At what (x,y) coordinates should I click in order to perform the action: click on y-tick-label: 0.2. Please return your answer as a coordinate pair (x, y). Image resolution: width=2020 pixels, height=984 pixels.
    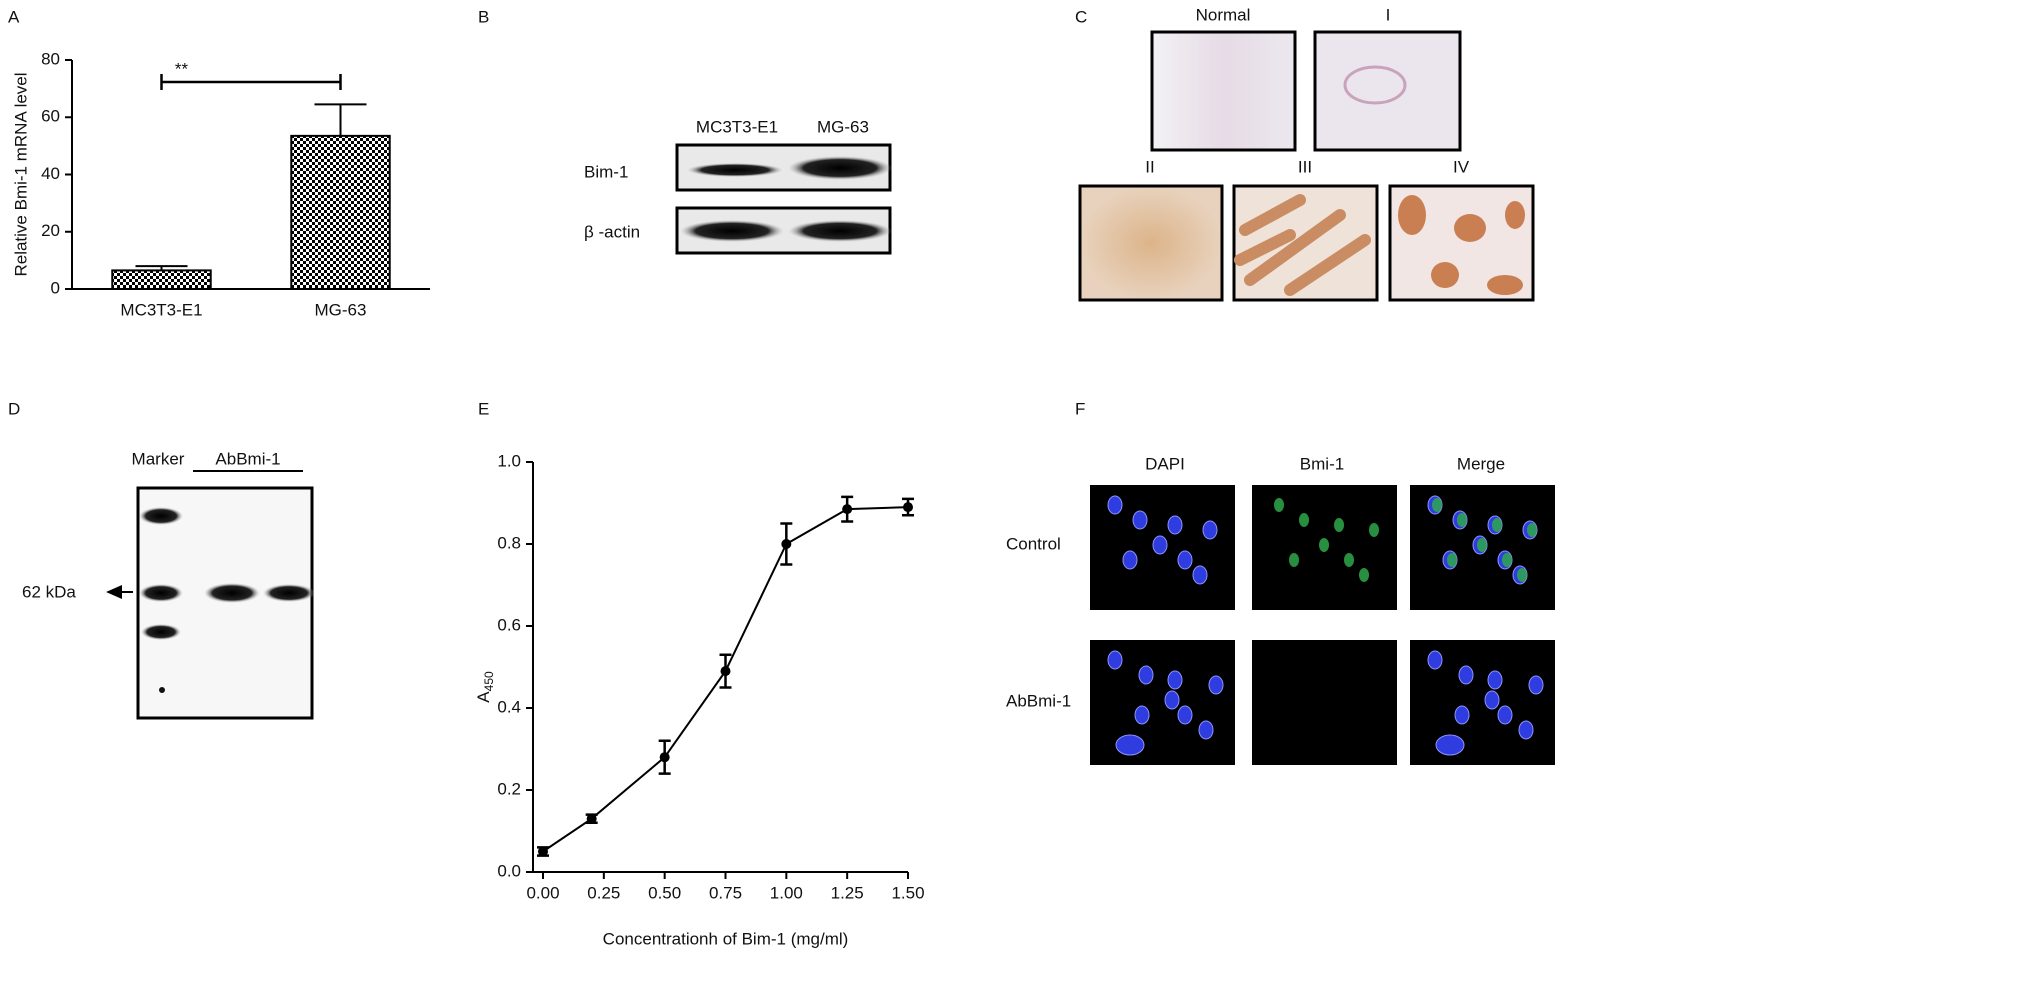
    Looking at the image, I should click on (509, 788).